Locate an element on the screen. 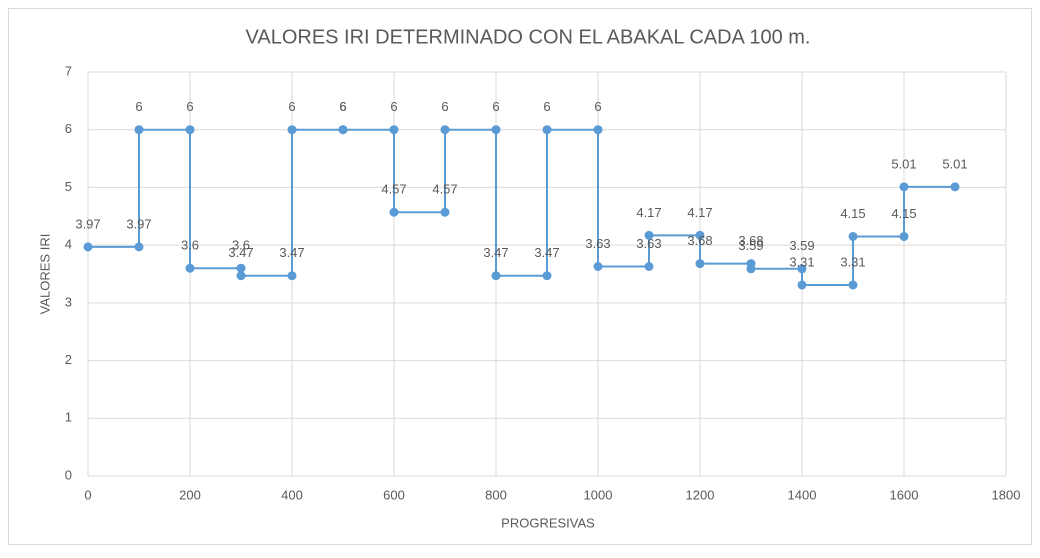 The image size is (1040, 558). x-tick-label: 1800 is located at coordinates (1006, 494).